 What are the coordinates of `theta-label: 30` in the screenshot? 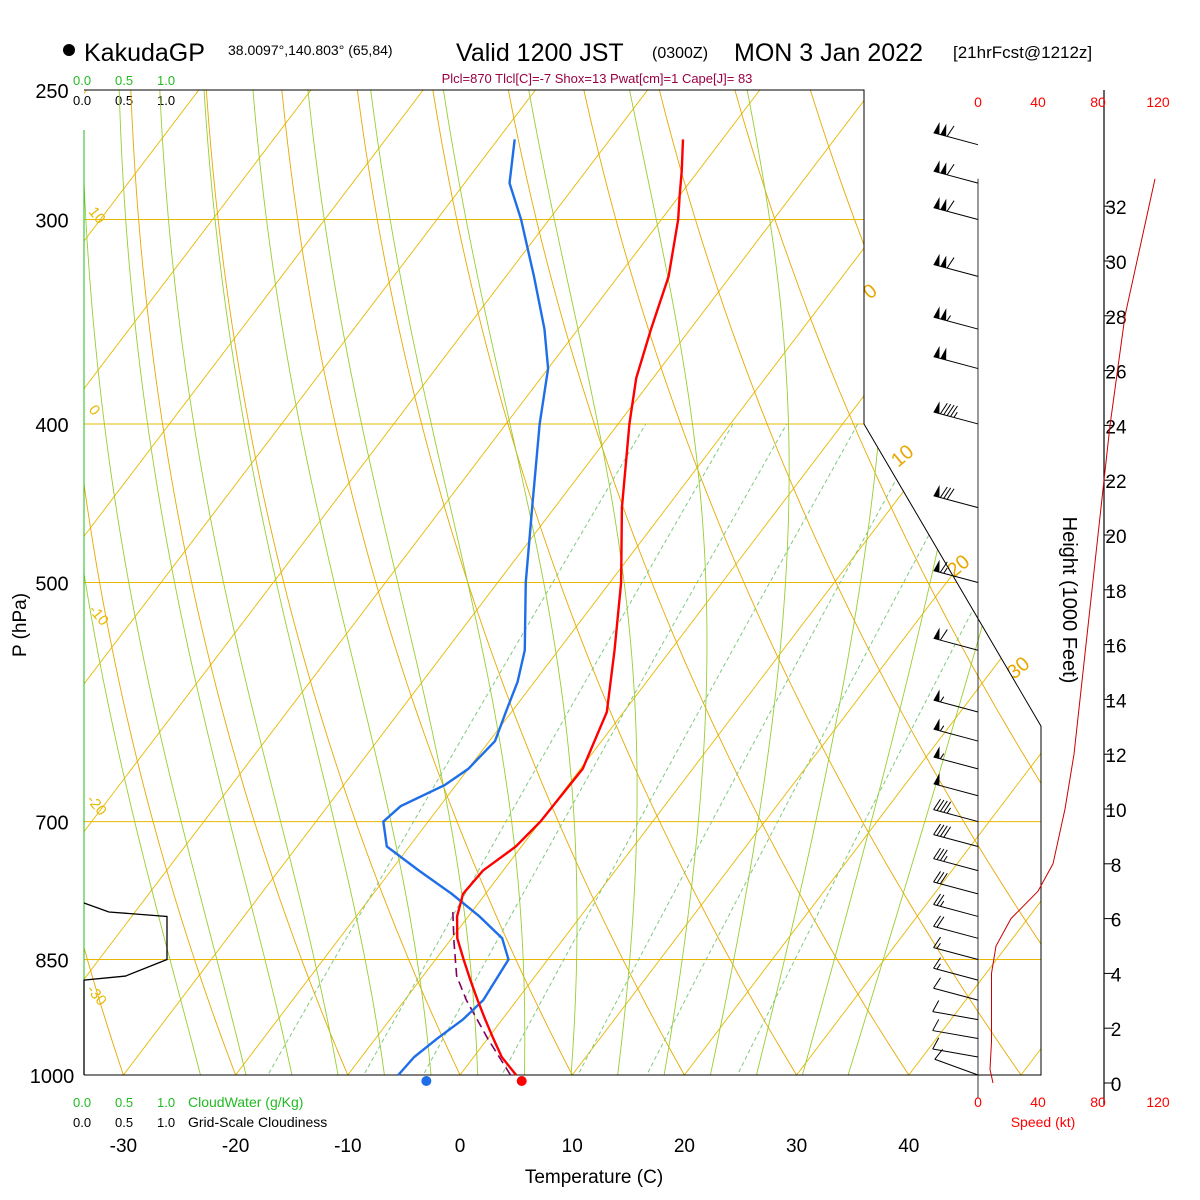 It's located at (1018, 668).